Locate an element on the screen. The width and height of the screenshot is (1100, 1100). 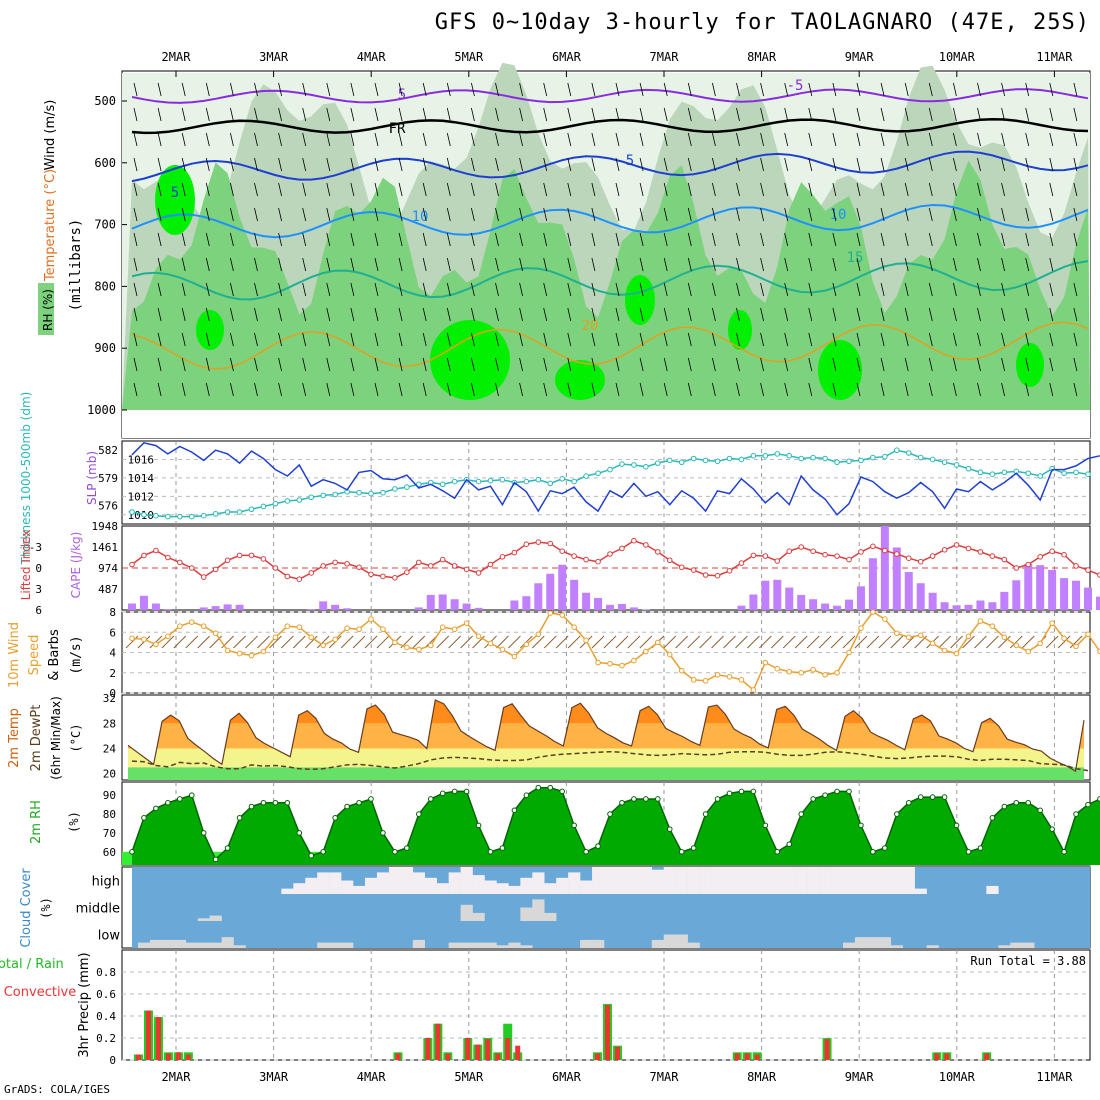
precip-tick-0: 0 is located at coordinates (112, 1060).